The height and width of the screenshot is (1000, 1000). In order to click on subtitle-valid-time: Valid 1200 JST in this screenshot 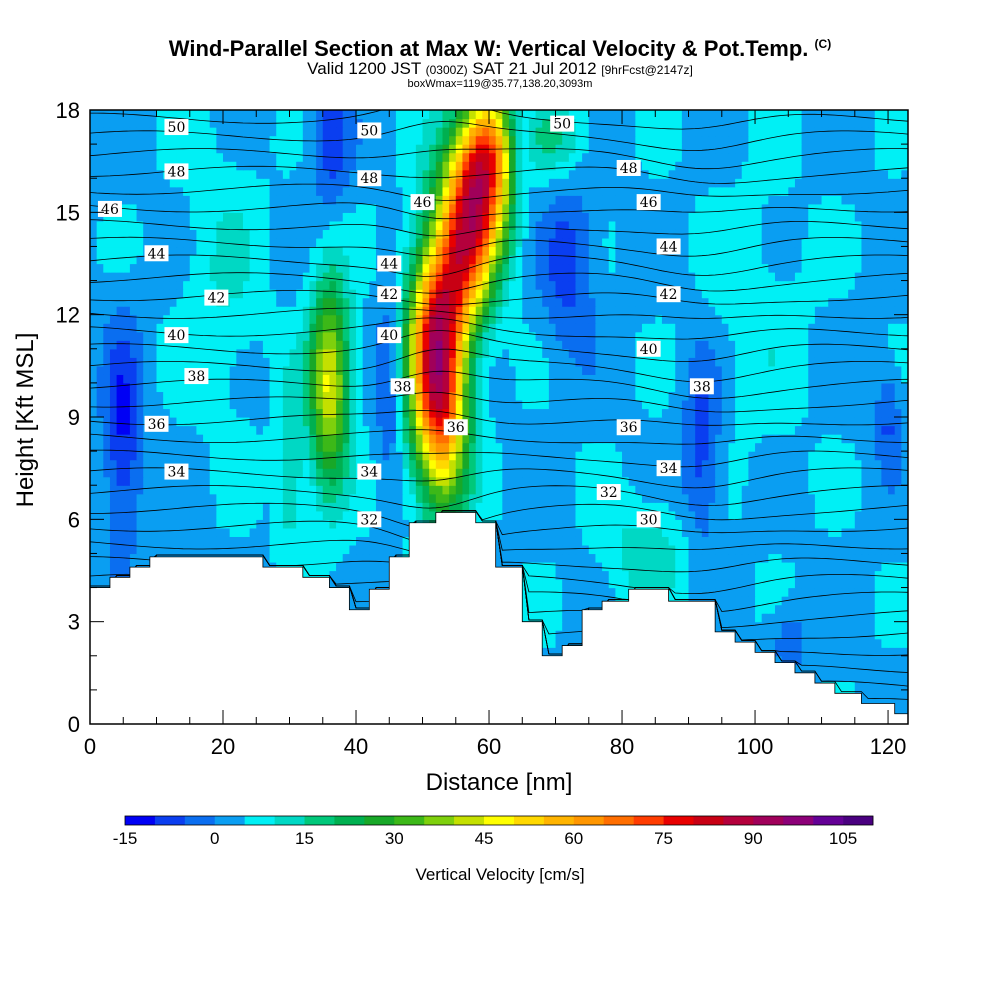, I will do `click(364, 68)`.